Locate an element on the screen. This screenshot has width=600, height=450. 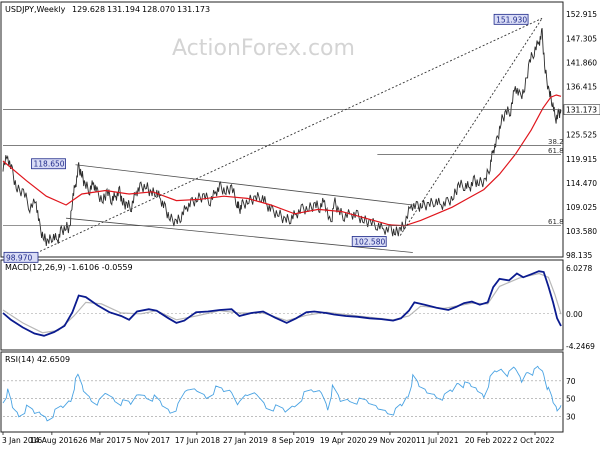
x-tick-label: 11 Jul 2021 is located at coordinates (437, 440).